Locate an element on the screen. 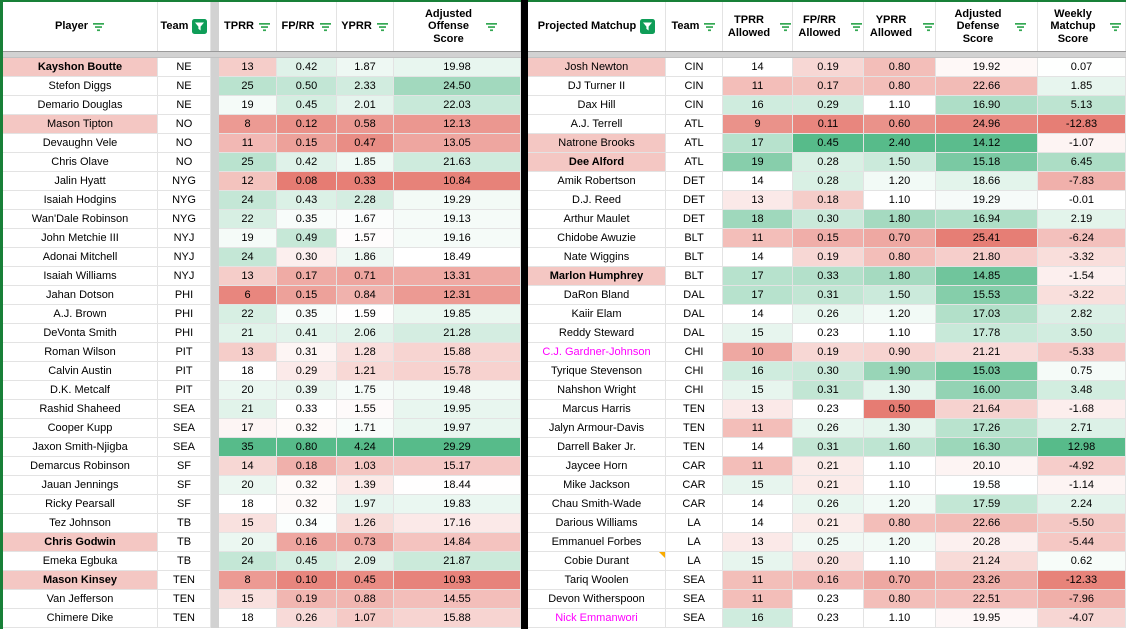 This screenshot has width=1126, height=629. stat-cell-tprr-allowed: 18 is located at coordinates (758, 219).